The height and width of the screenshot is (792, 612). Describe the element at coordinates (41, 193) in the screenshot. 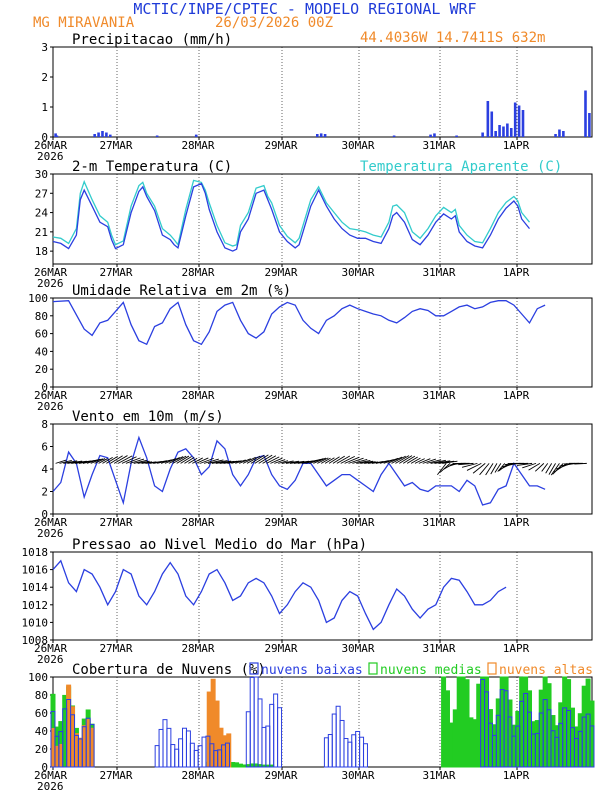

I see `temp-ytick-label: 27` at that location.